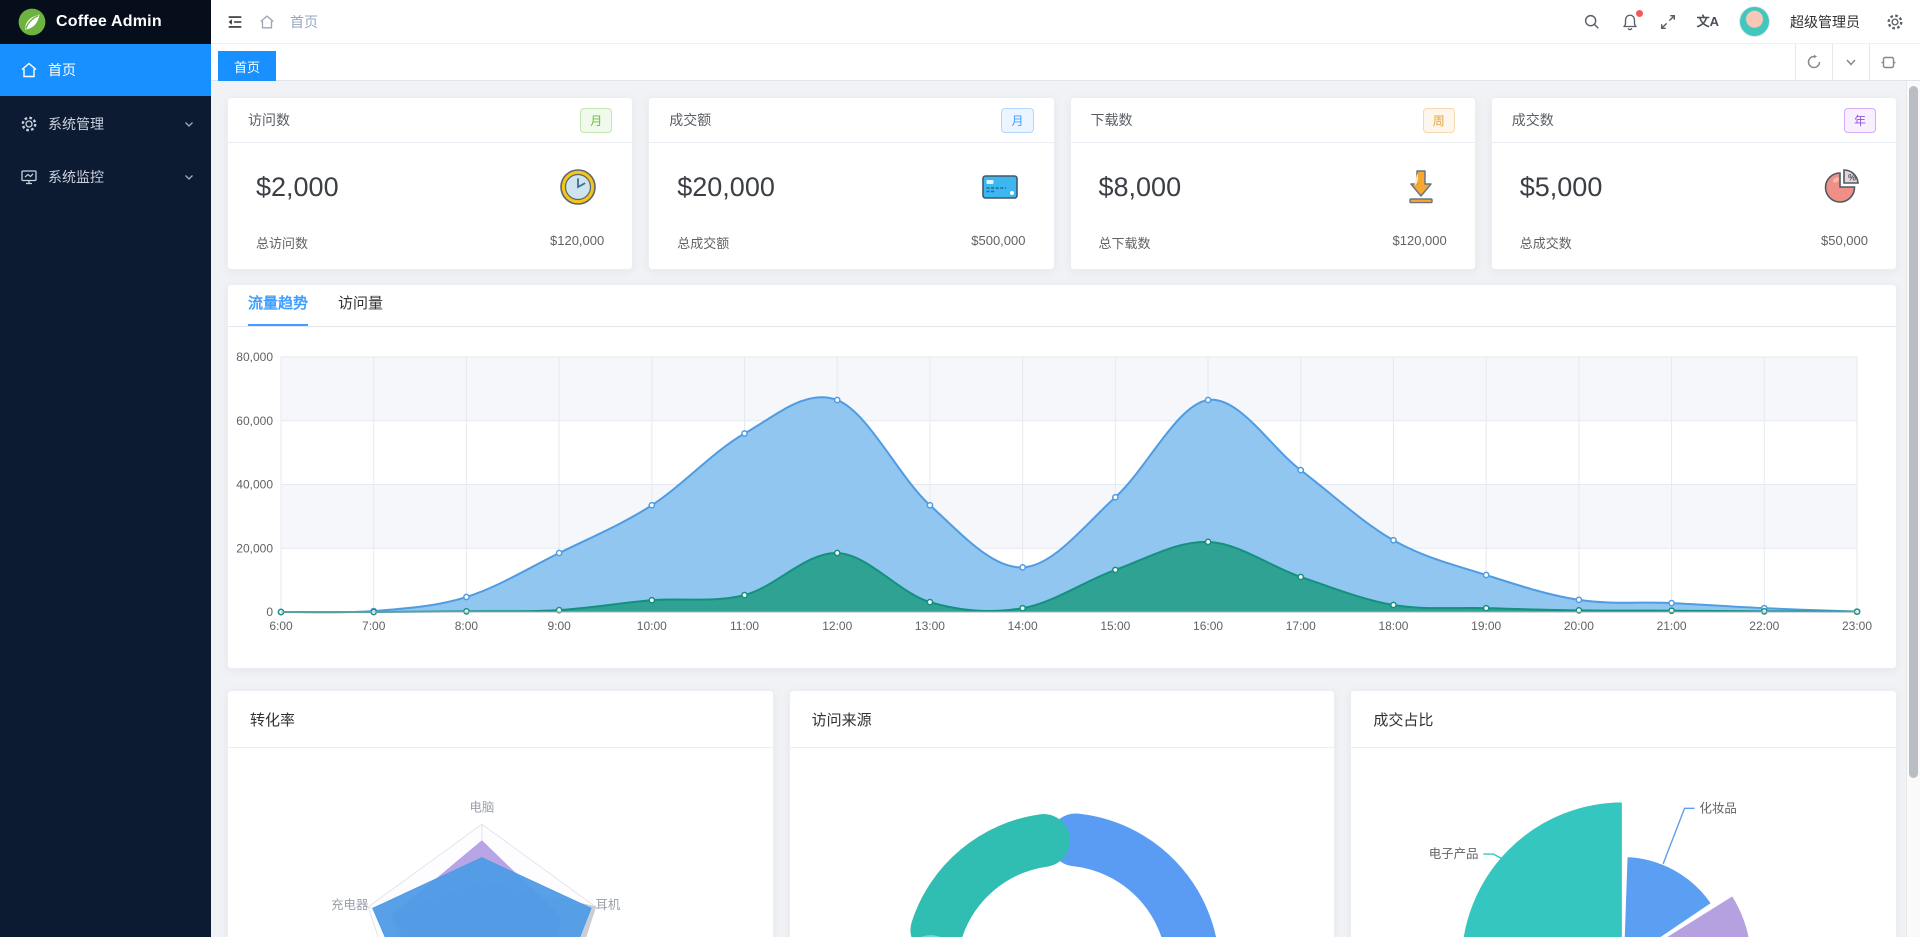 The width and height of the screenshot is (1920, 937). I want to click on stat-footer-label: 总成交额, so click(703, 243).